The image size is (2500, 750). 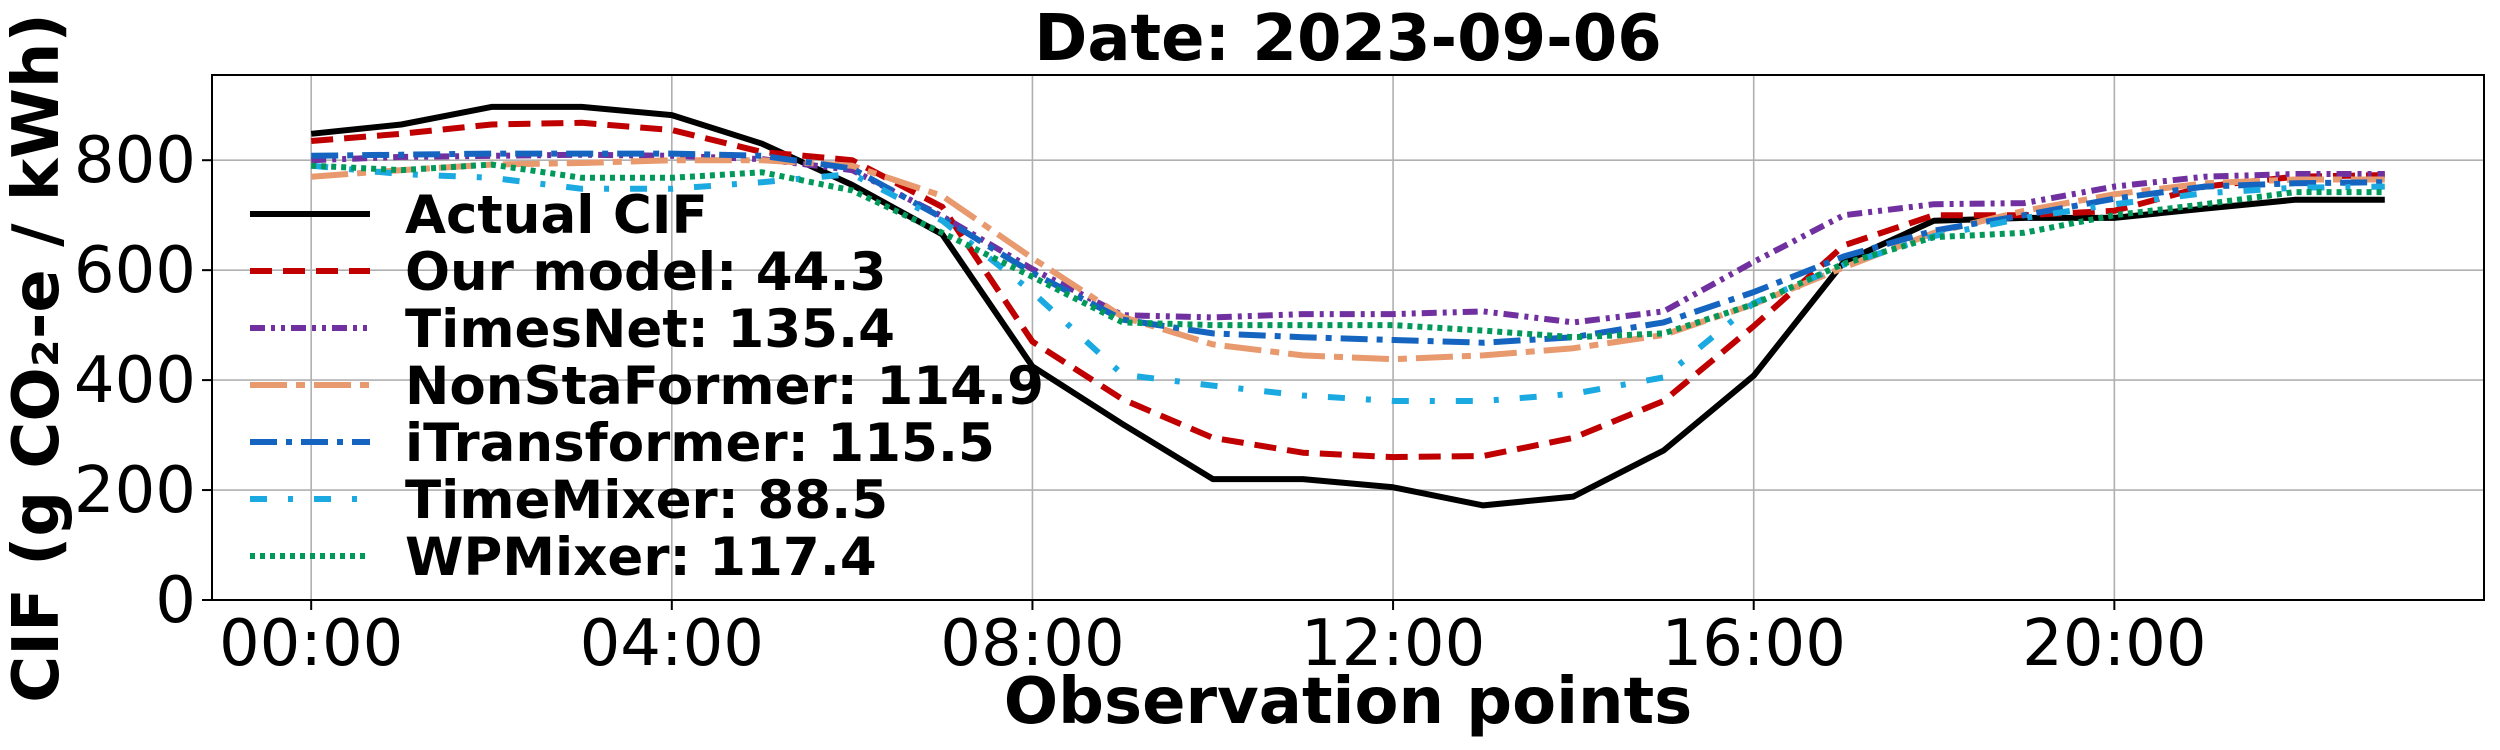 I want to click on x-tick-label: 08:00, so click(x=1032, y=644).